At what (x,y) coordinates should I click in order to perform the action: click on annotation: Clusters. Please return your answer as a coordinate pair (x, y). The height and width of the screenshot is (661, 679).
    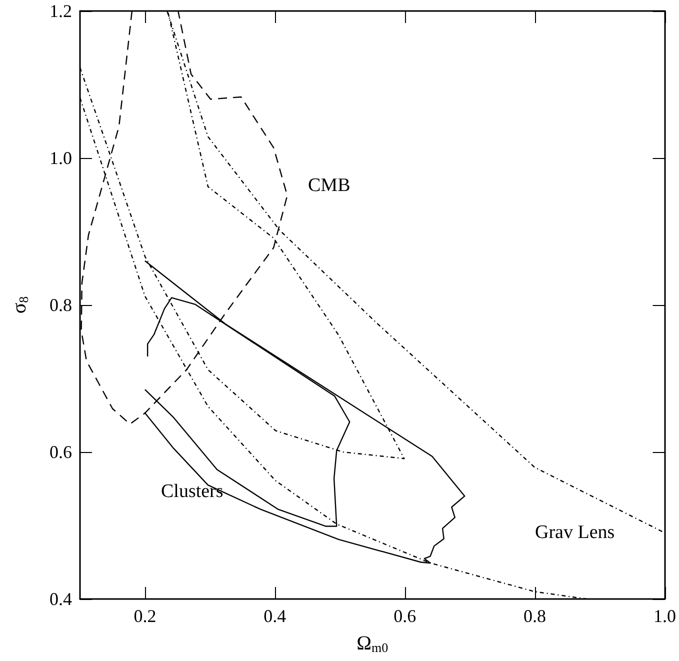
    Looking at the image, I should click on (192, 491).